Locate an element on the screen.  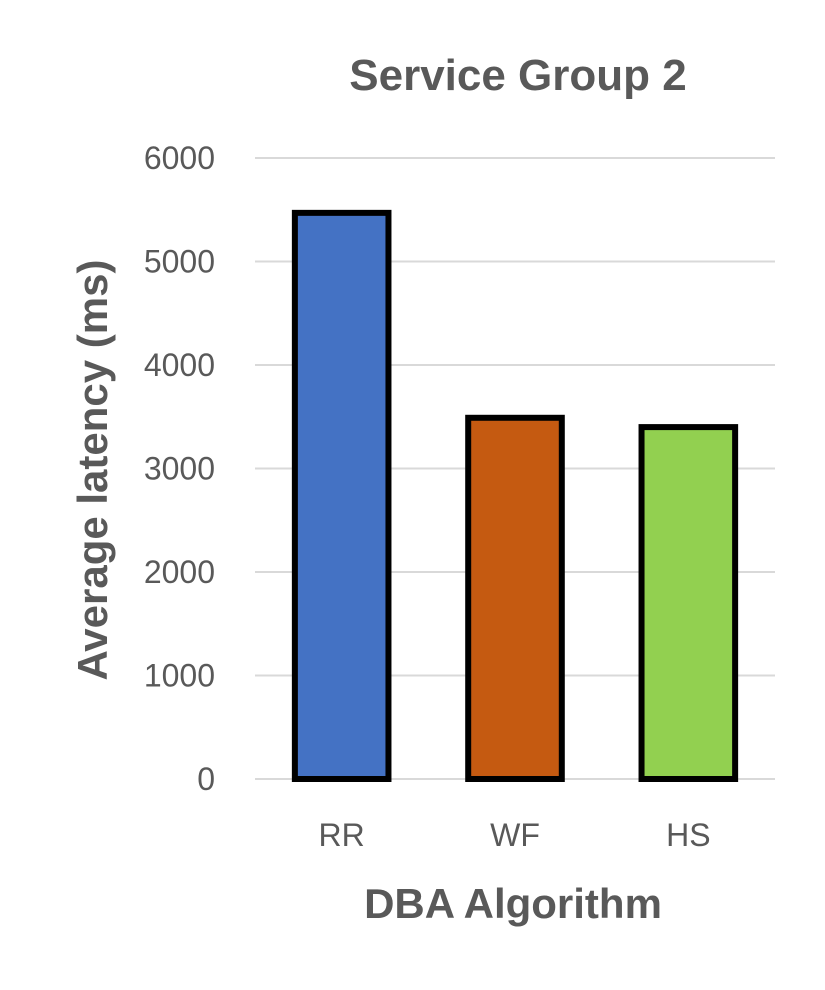
bar-hs is located at coordinates (688, 603).